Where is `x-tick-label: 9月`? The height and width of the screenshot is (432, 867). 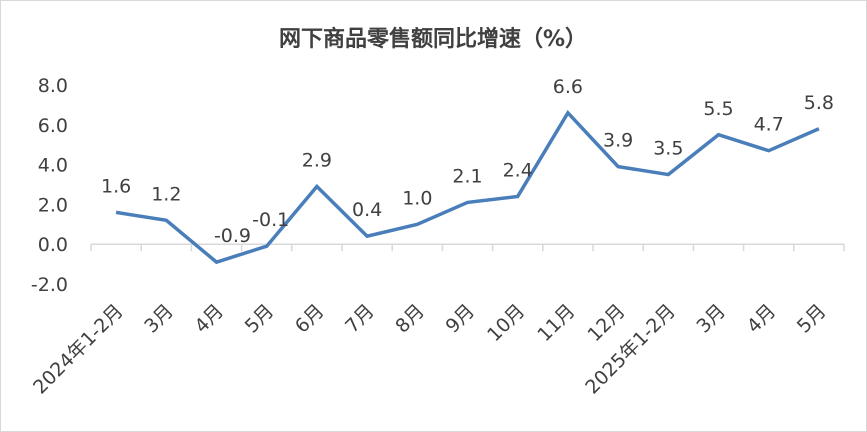 x-tick-label: 9月 is located at coordinates (460, 319).